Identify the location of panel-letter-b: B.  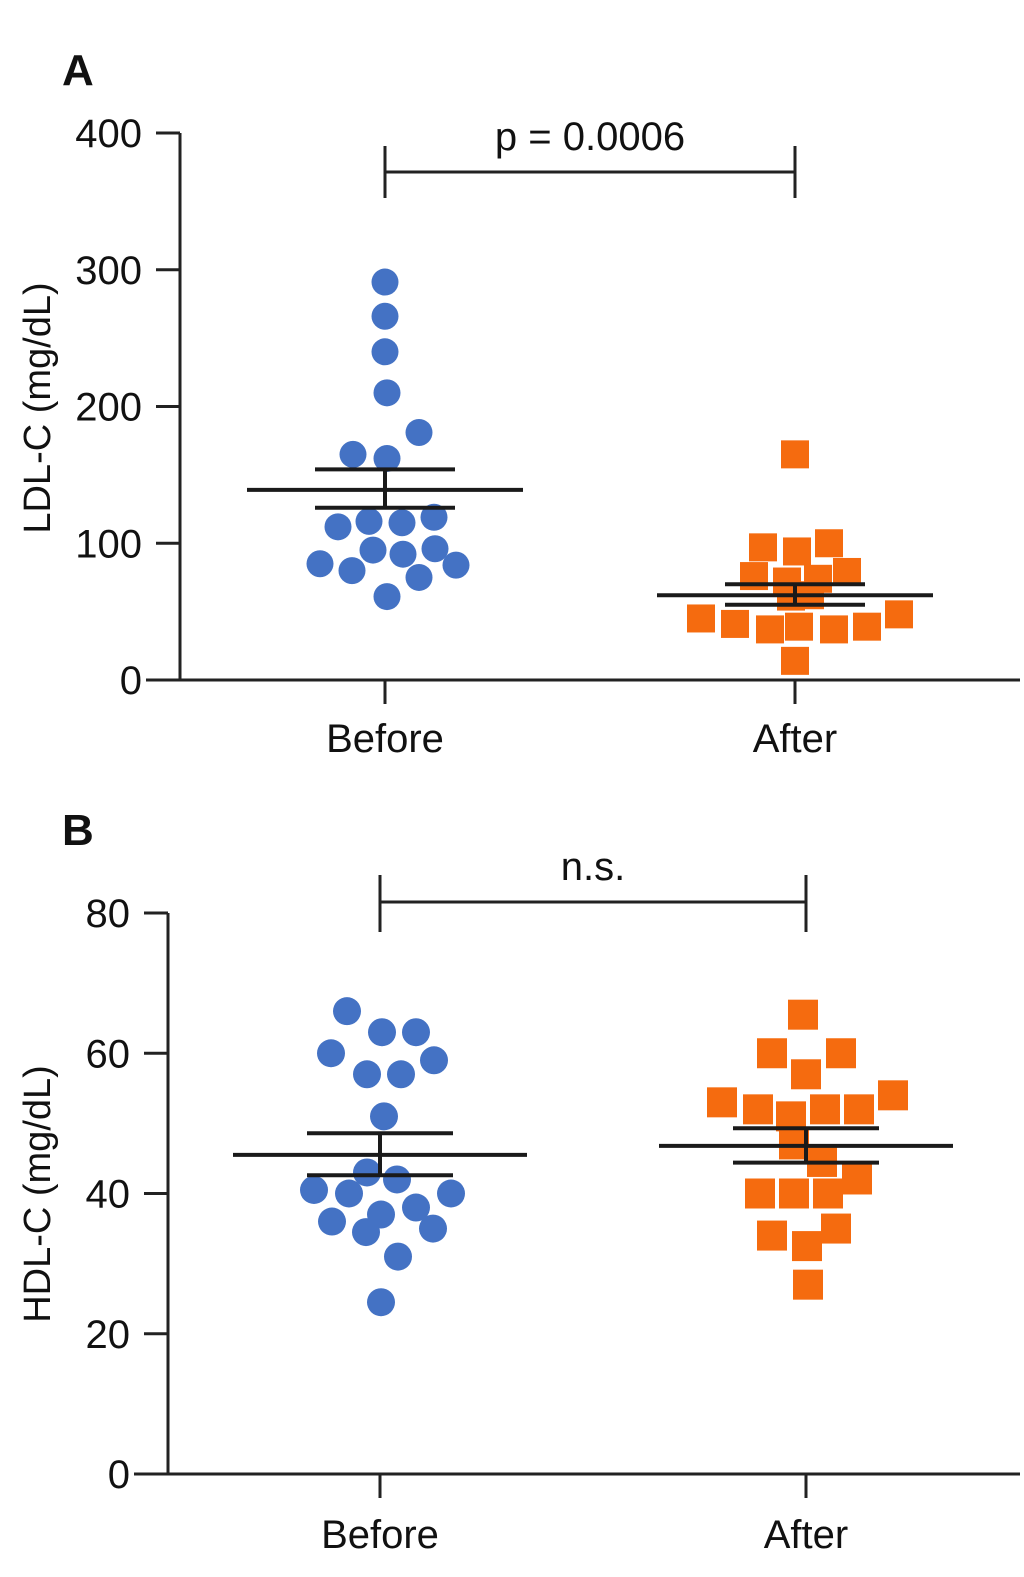
(78, 830).